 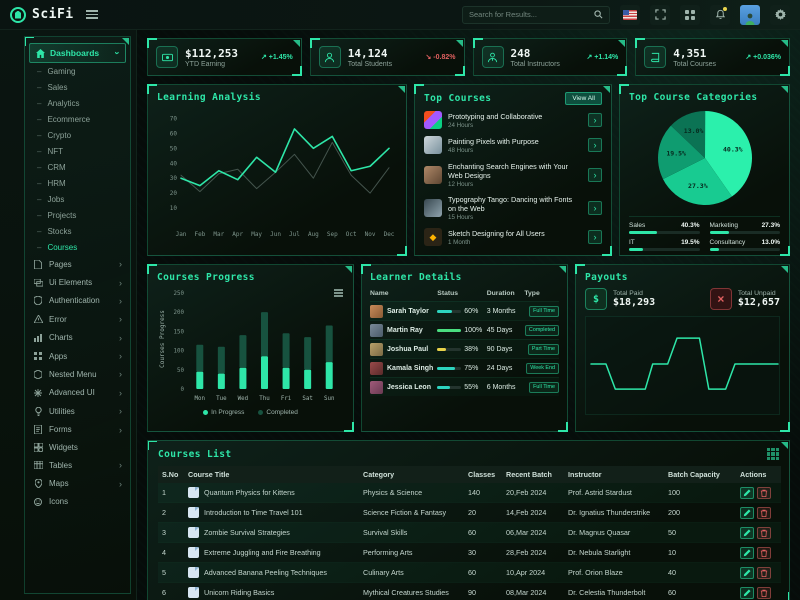 What do you see at coordinates (77, 429) in the screenshot?
I see `sidebar-item-forms: Forms ›` at bounding box center [77, 429].